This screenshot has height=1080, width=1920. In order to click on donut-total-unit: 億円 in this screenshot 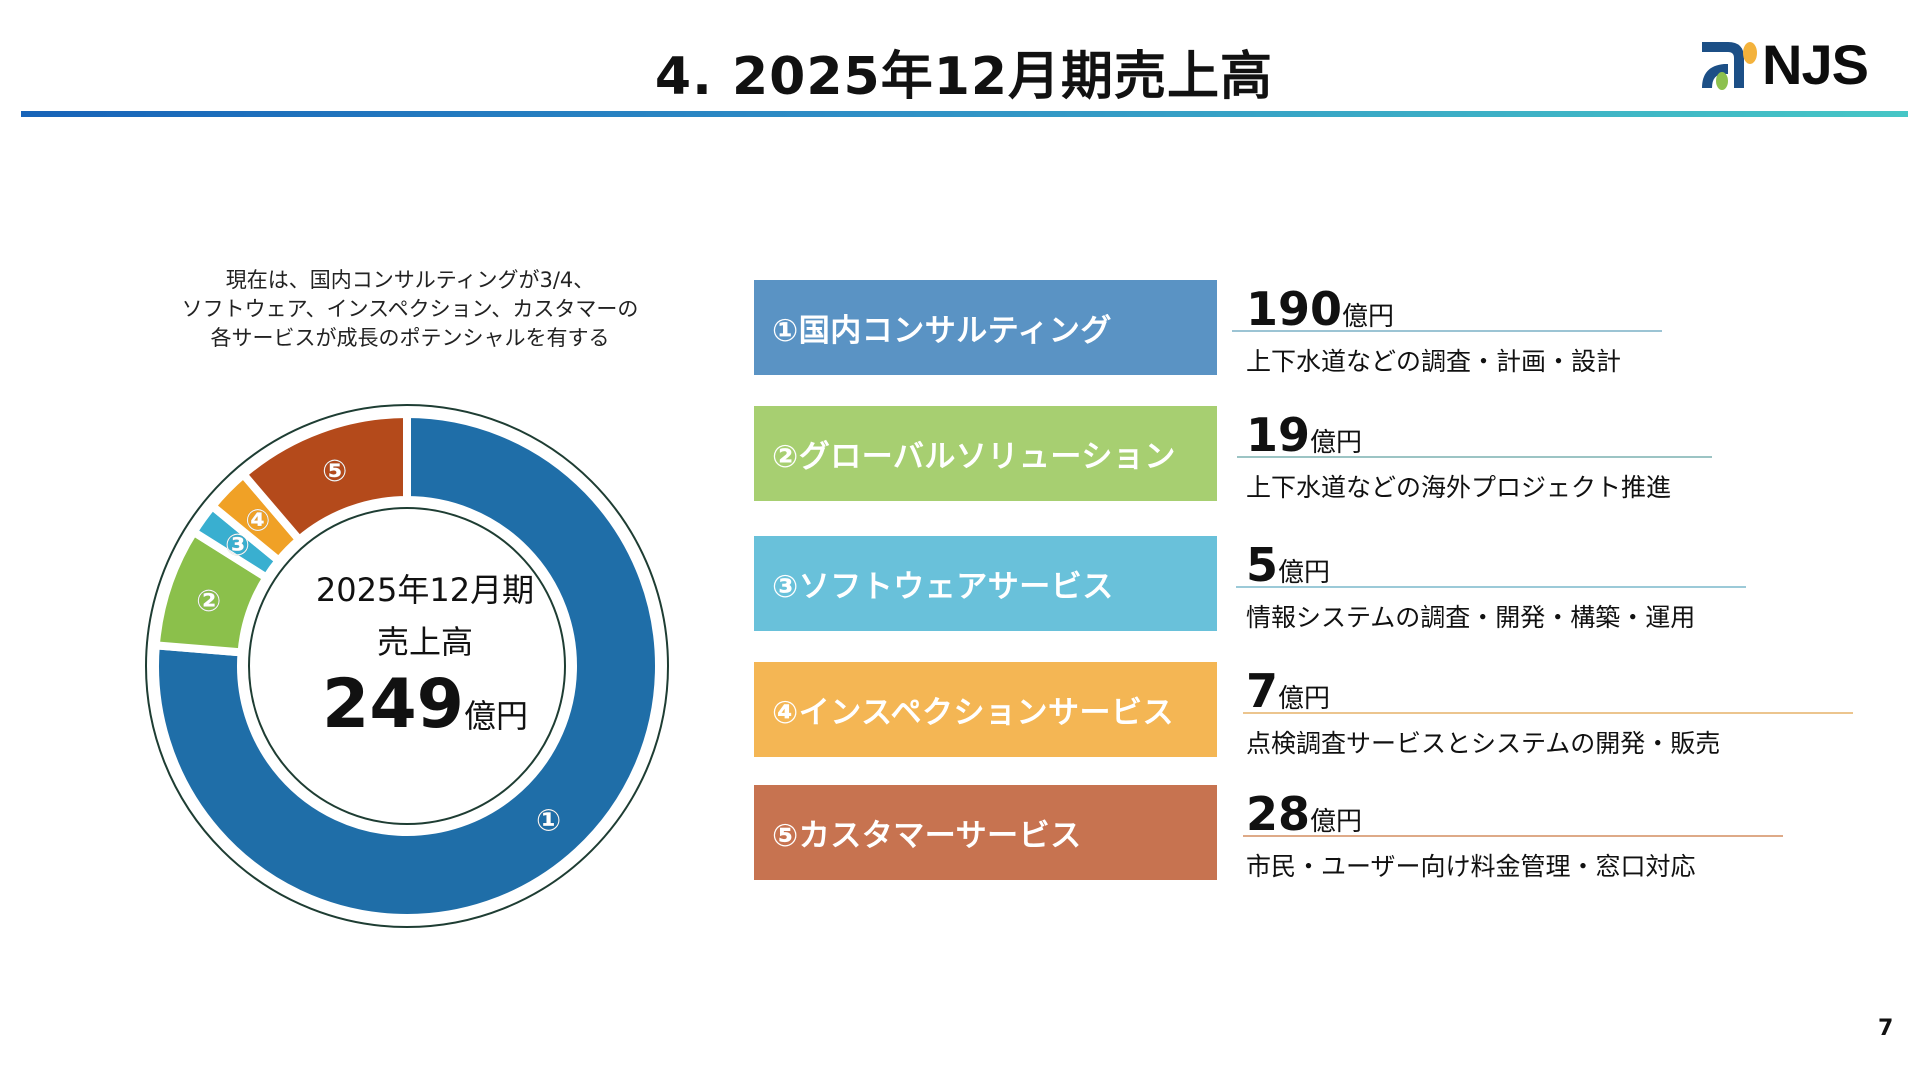, I will do `click(495, 716)`.